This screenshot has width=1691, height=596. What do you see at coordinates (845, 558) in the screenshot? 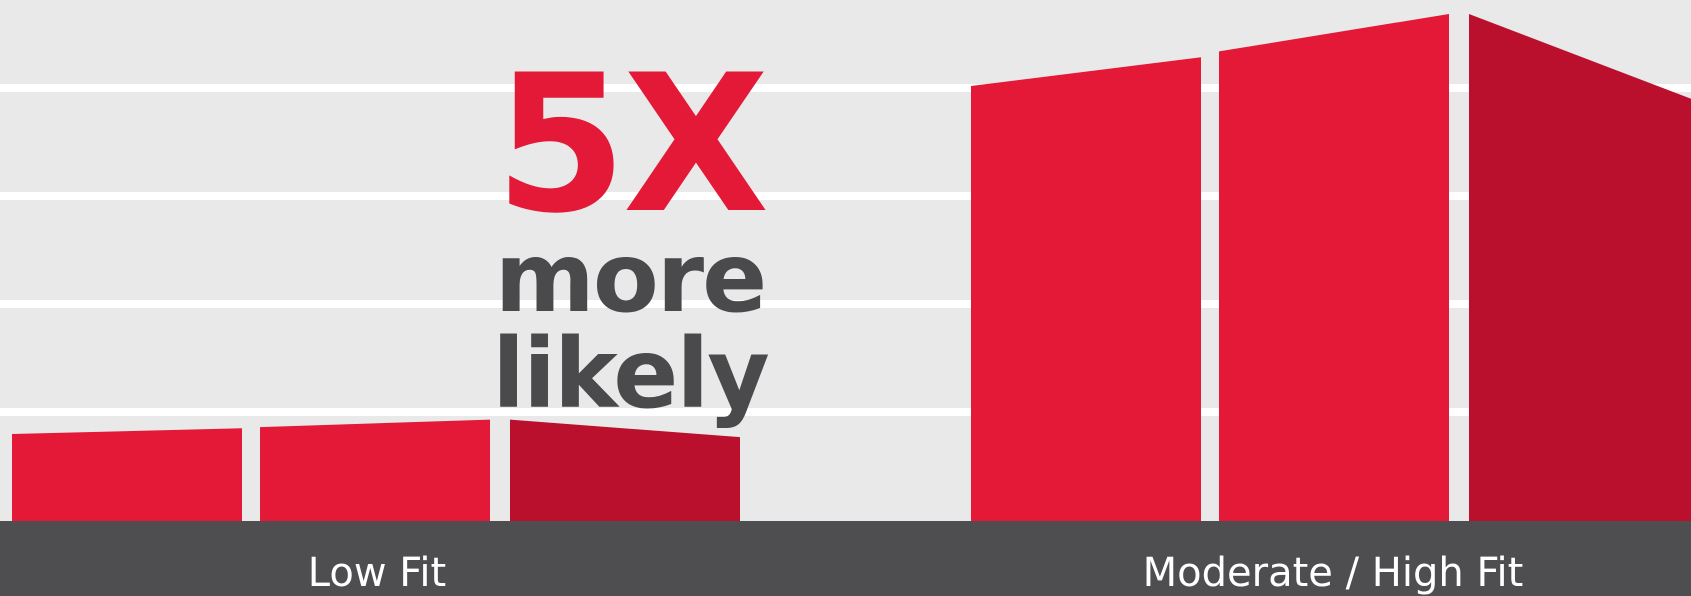
I see `category-axis-band` at bounding box center [845, 558].